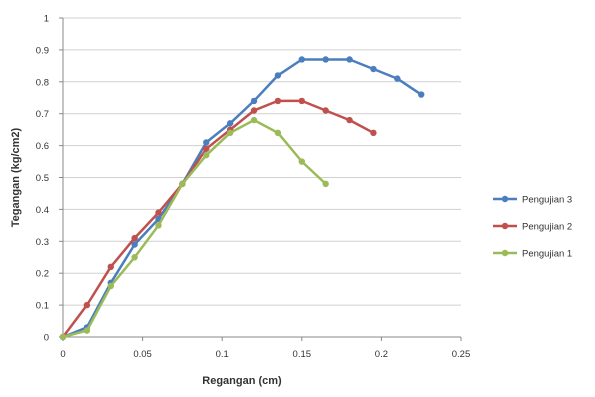  What do you see at coordinates (42, 242) in the screenshot?
I see `y-tick-label: 0.3` at bounding box center [42, 242].